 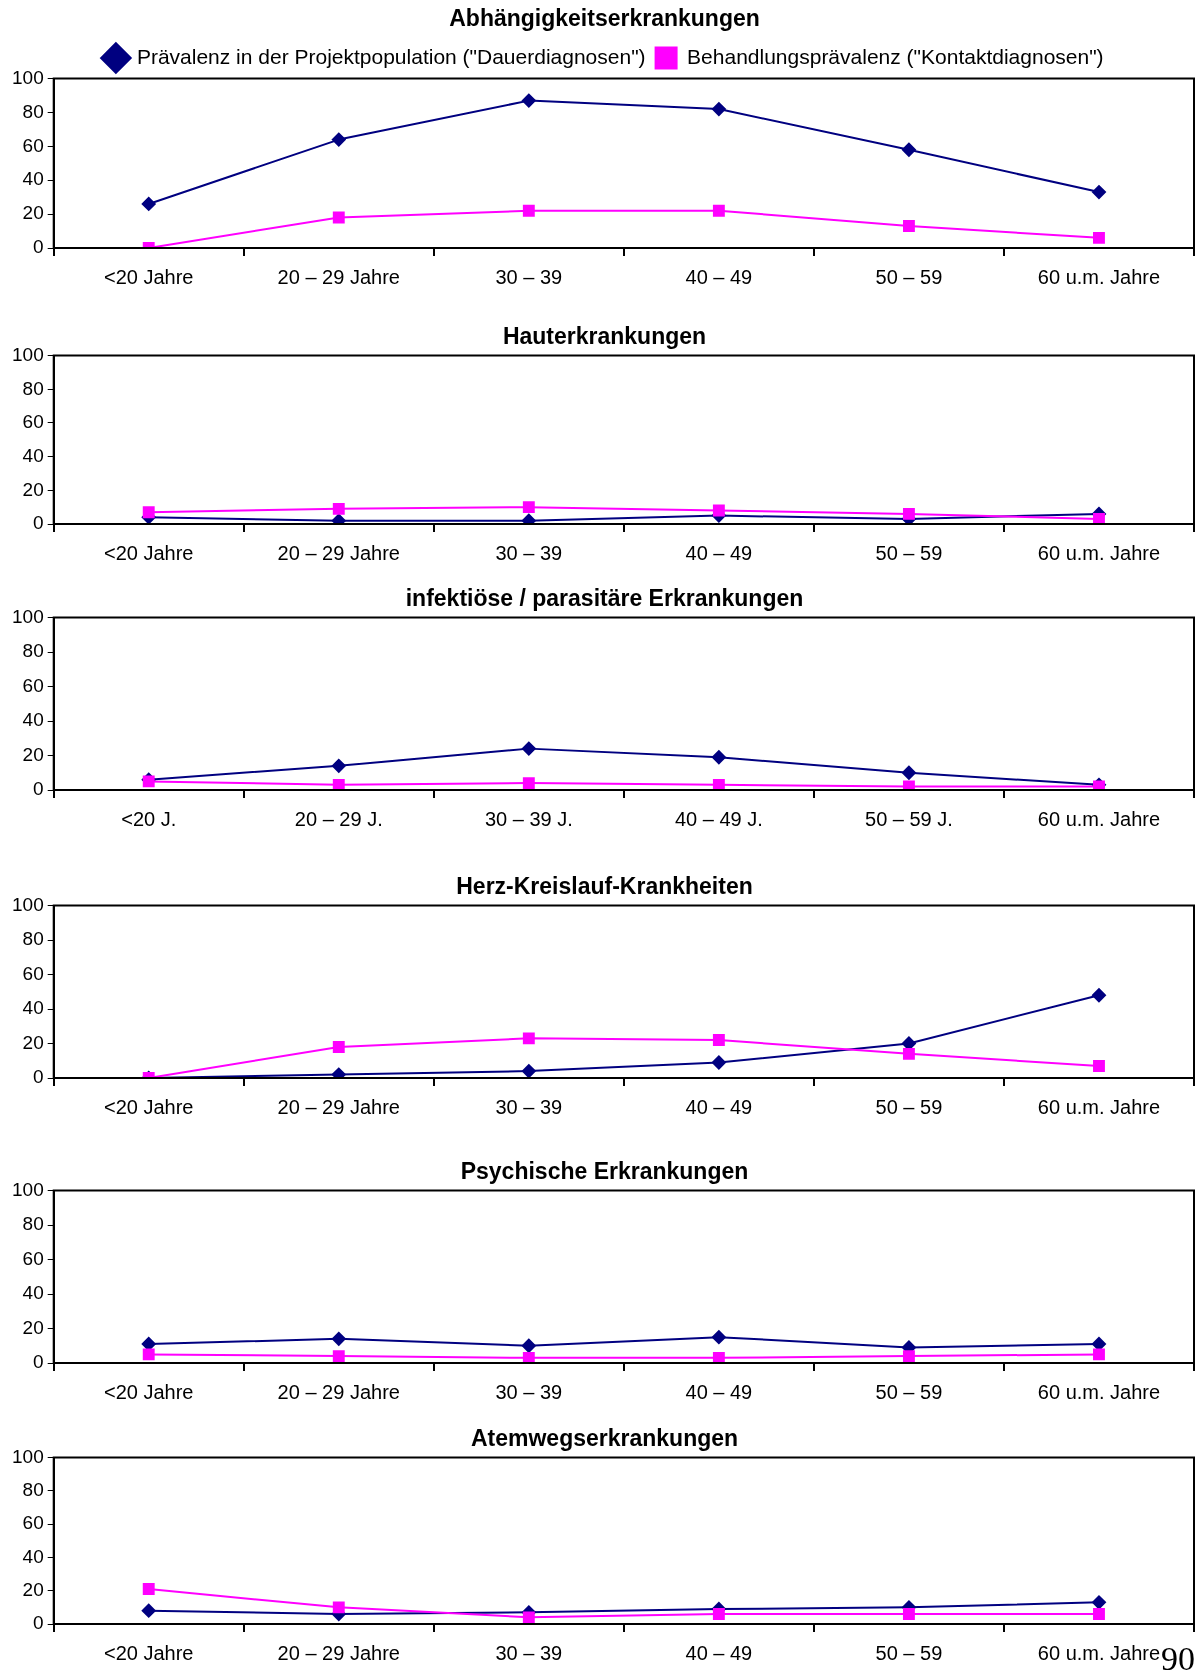 I want to click on chart-title: Atemwegserkrankungen, so click(x=604, y=1438).